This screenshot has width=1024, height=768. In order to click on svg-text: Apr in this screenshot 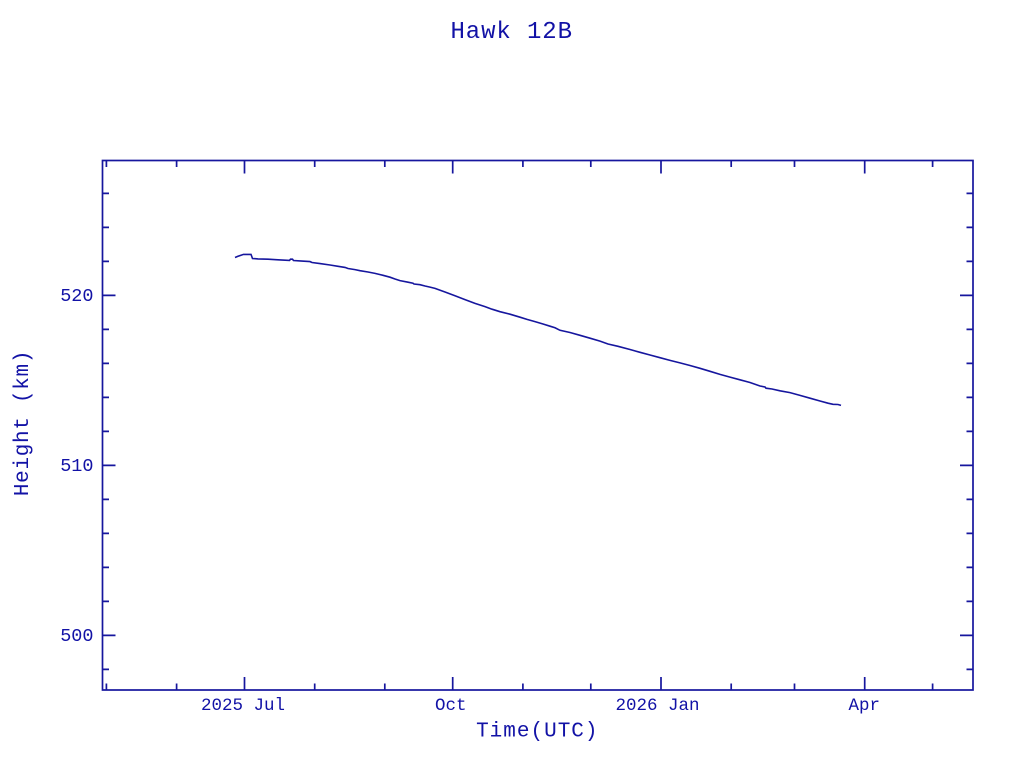, I will do `click(864, 706)`.